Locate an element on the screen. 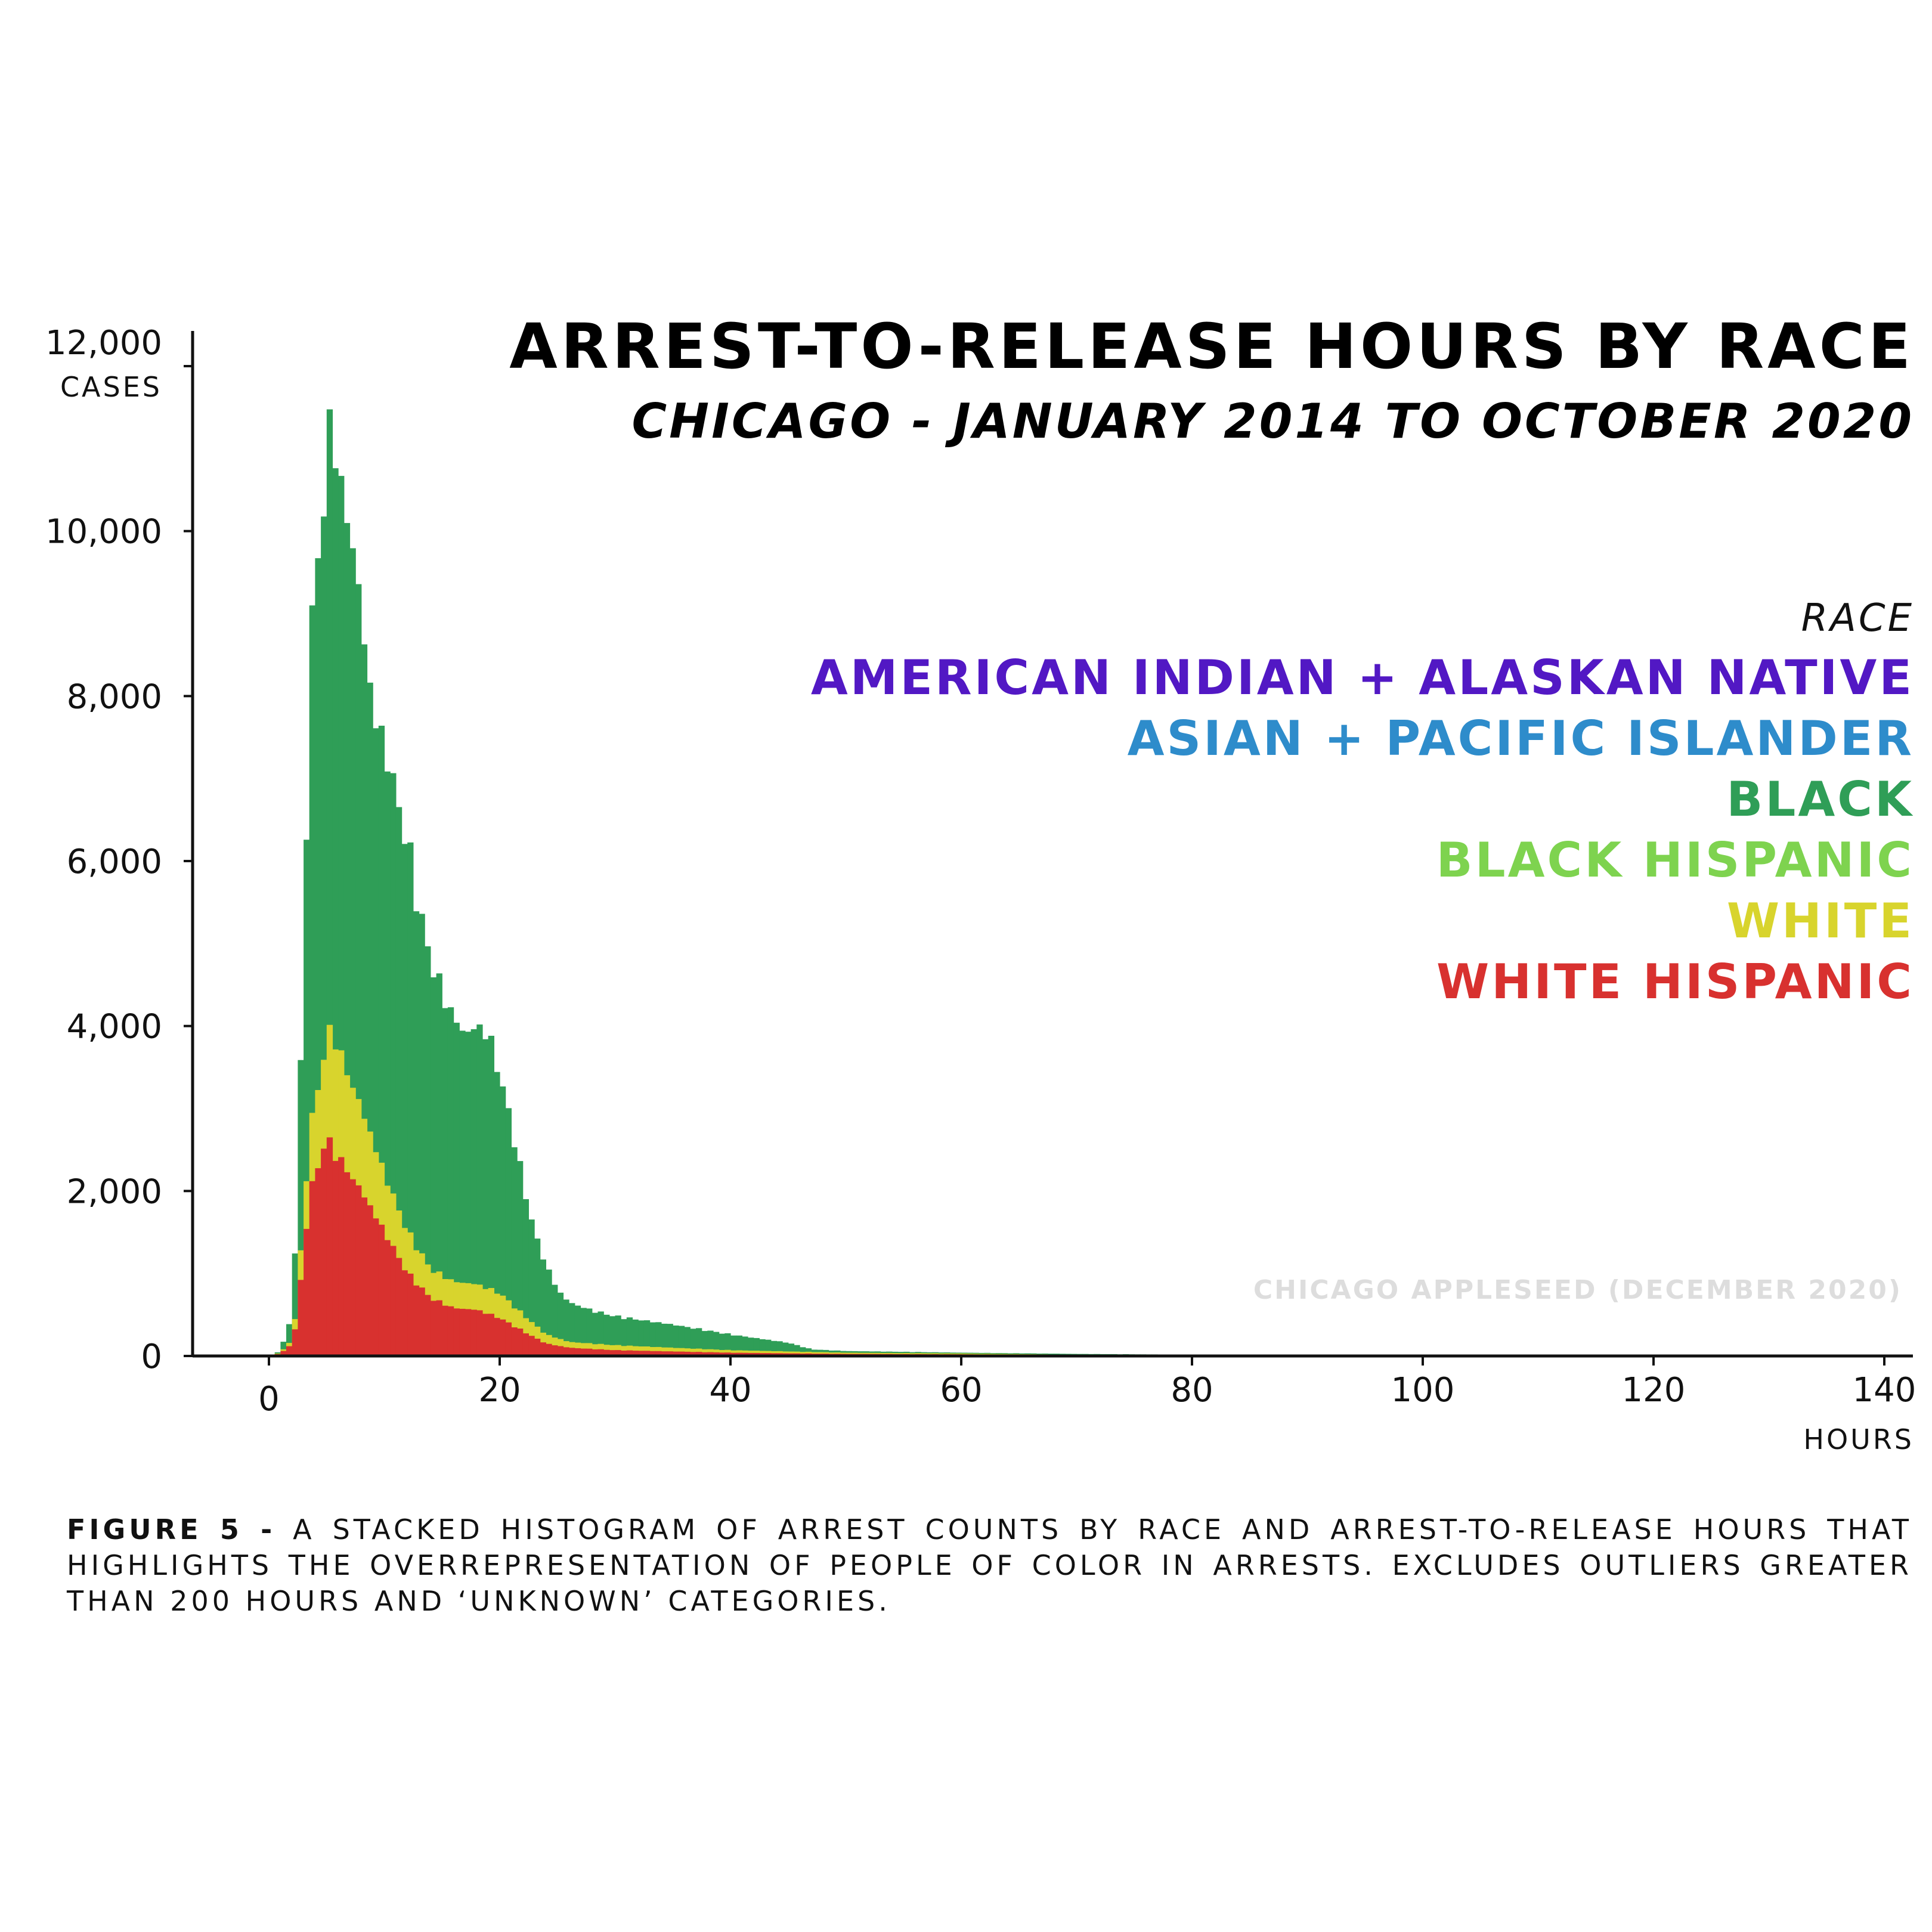 This screenshot has height=1932, width=1932. x-tick-label: 140 is located at coordinates (1885, 1390).